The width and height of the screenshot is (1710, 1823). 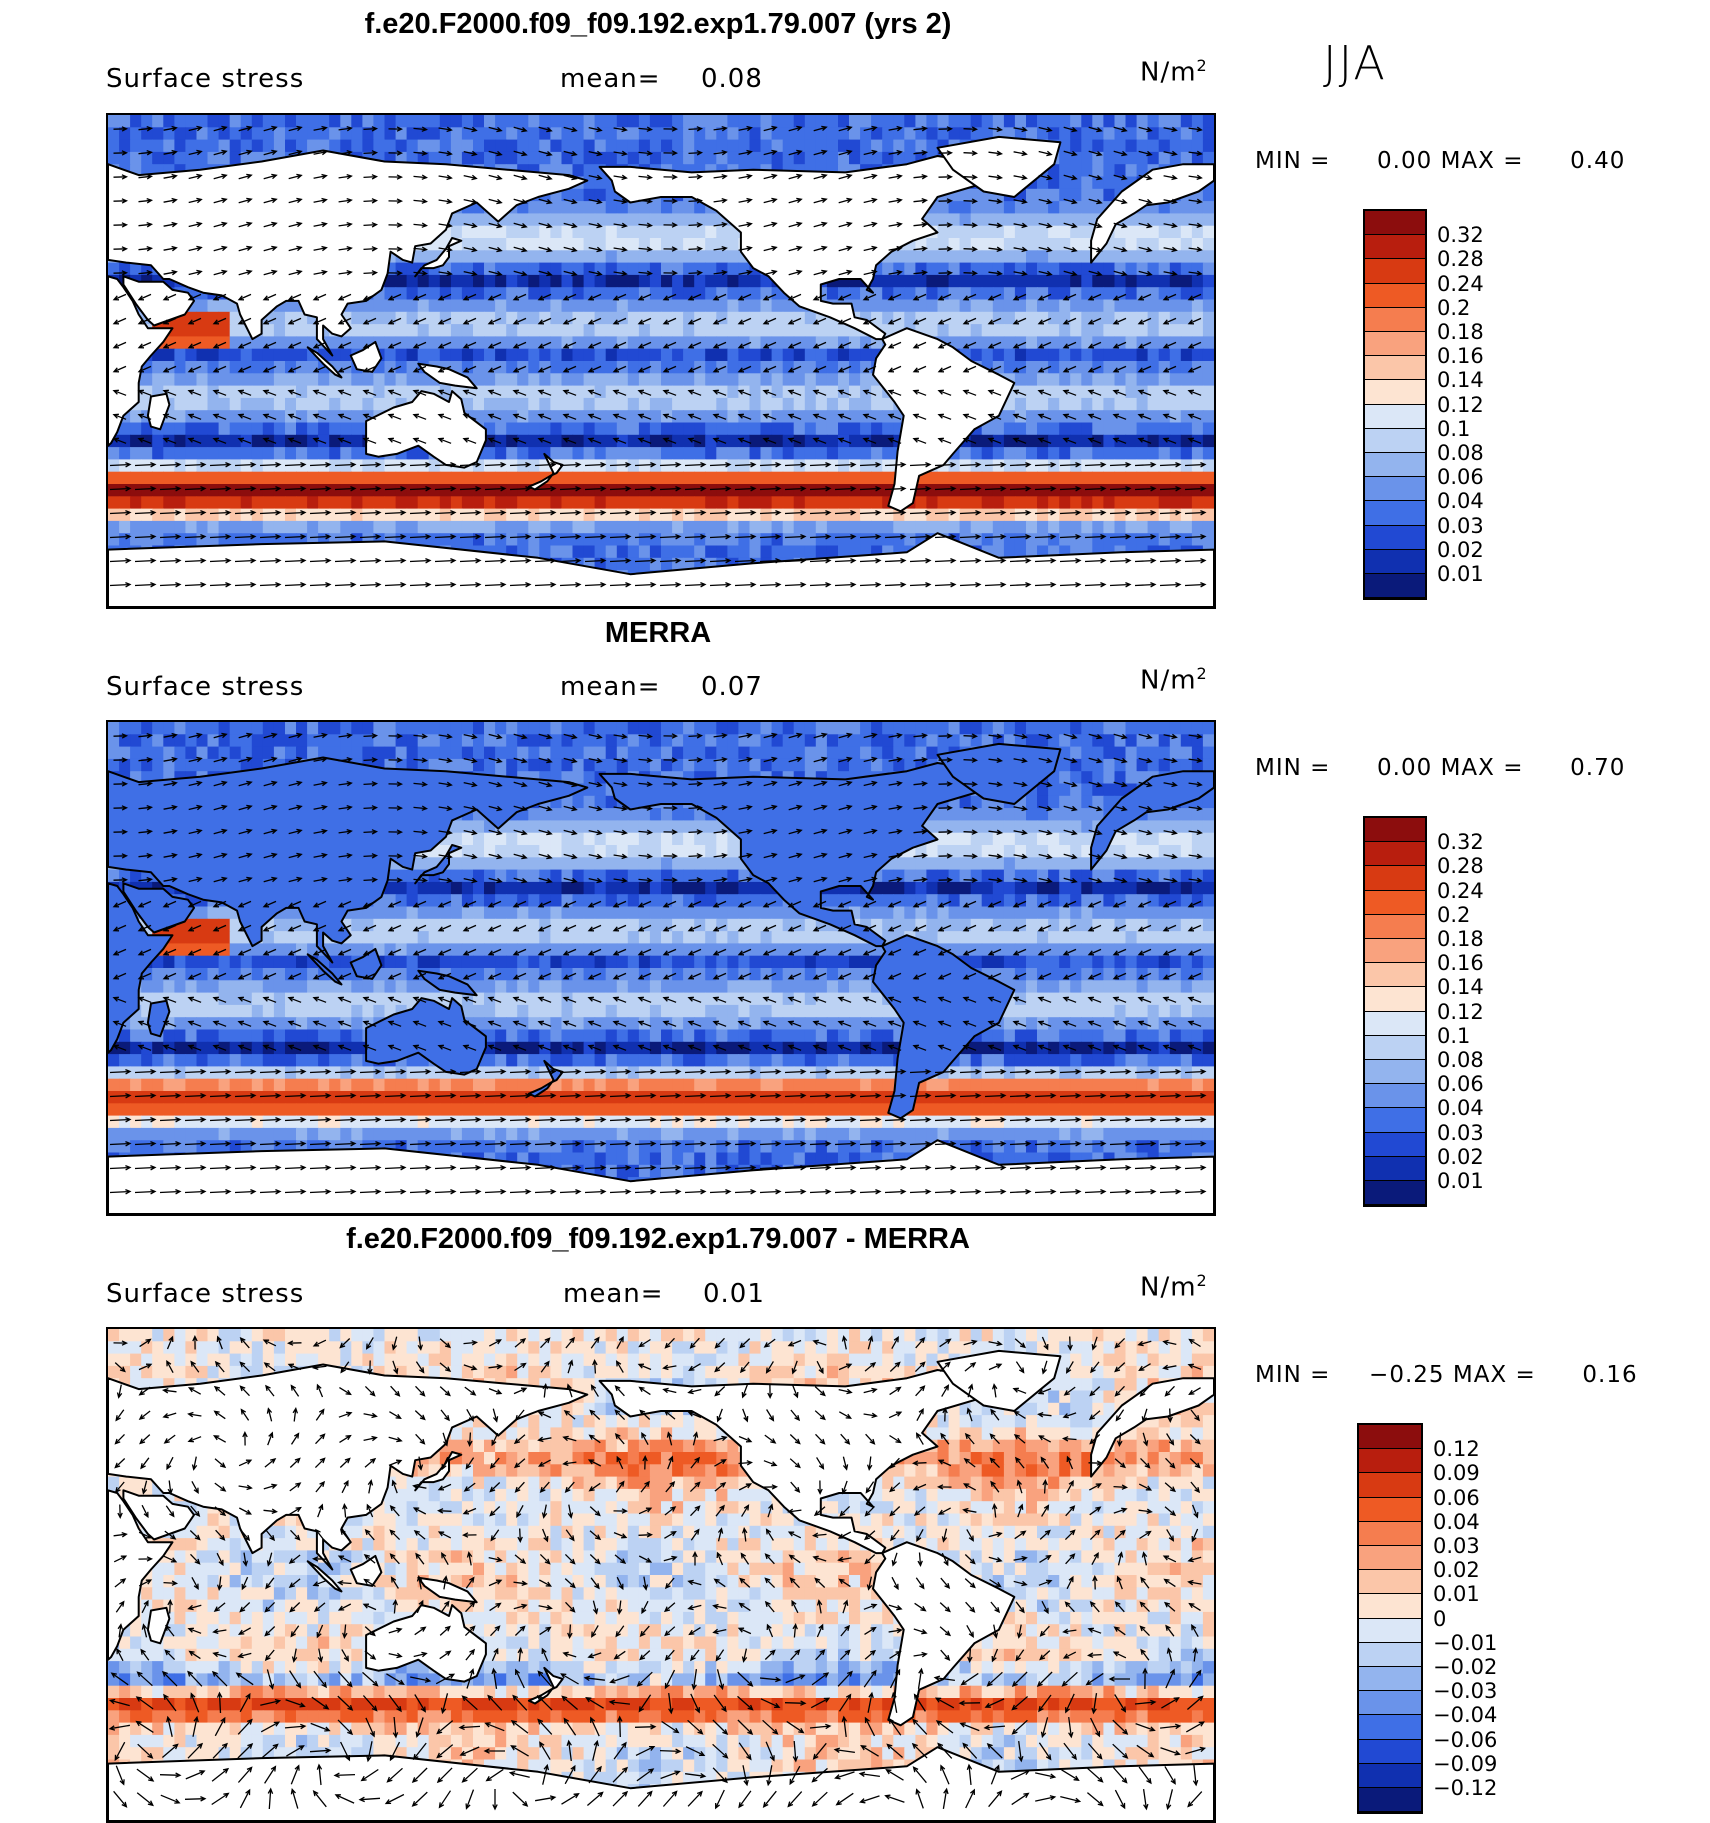 What do you see at coordinates (1460, 332) in the screenshot?
I see `colorbar-tick-label: 0.18` at bounding box center [1460, 332].